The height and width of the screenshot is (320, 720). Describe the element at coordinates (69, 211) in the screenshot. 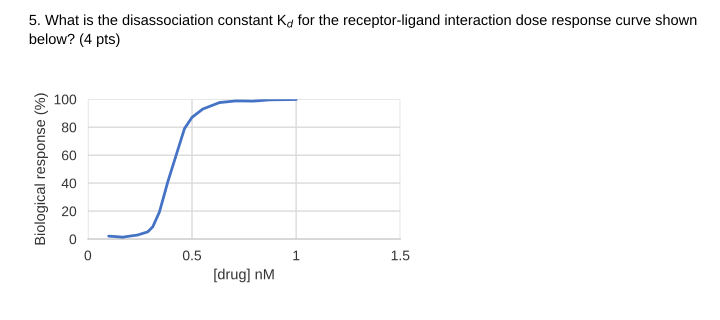

I see `y-tick-label: 20` at that location.